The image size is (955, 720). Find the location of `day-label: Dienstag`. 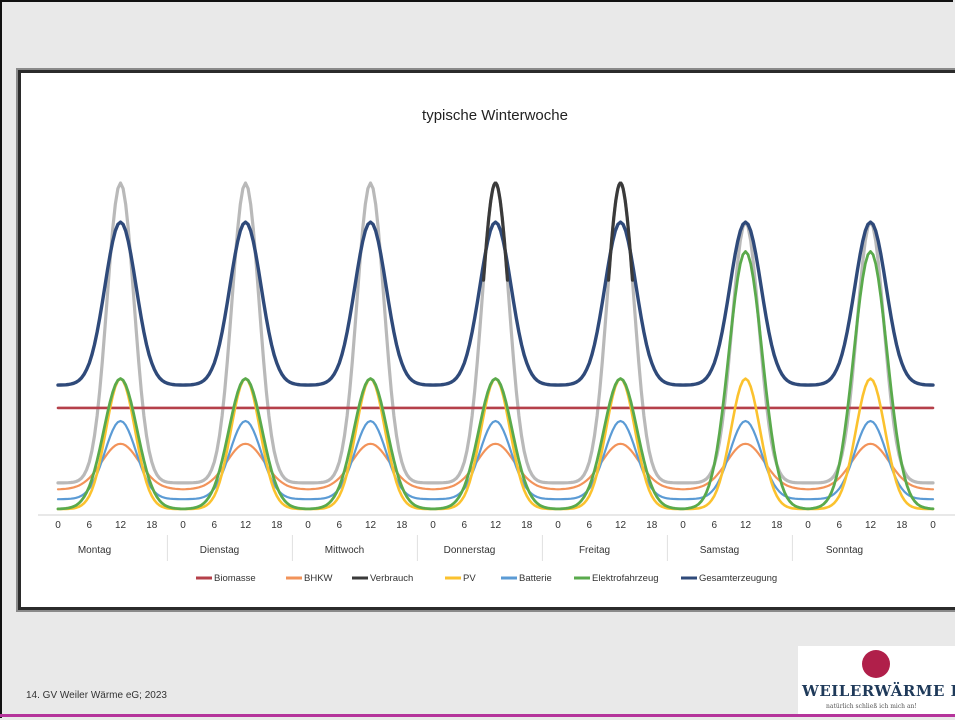

day-label: Dienstag is located at coordinates (219, 550).